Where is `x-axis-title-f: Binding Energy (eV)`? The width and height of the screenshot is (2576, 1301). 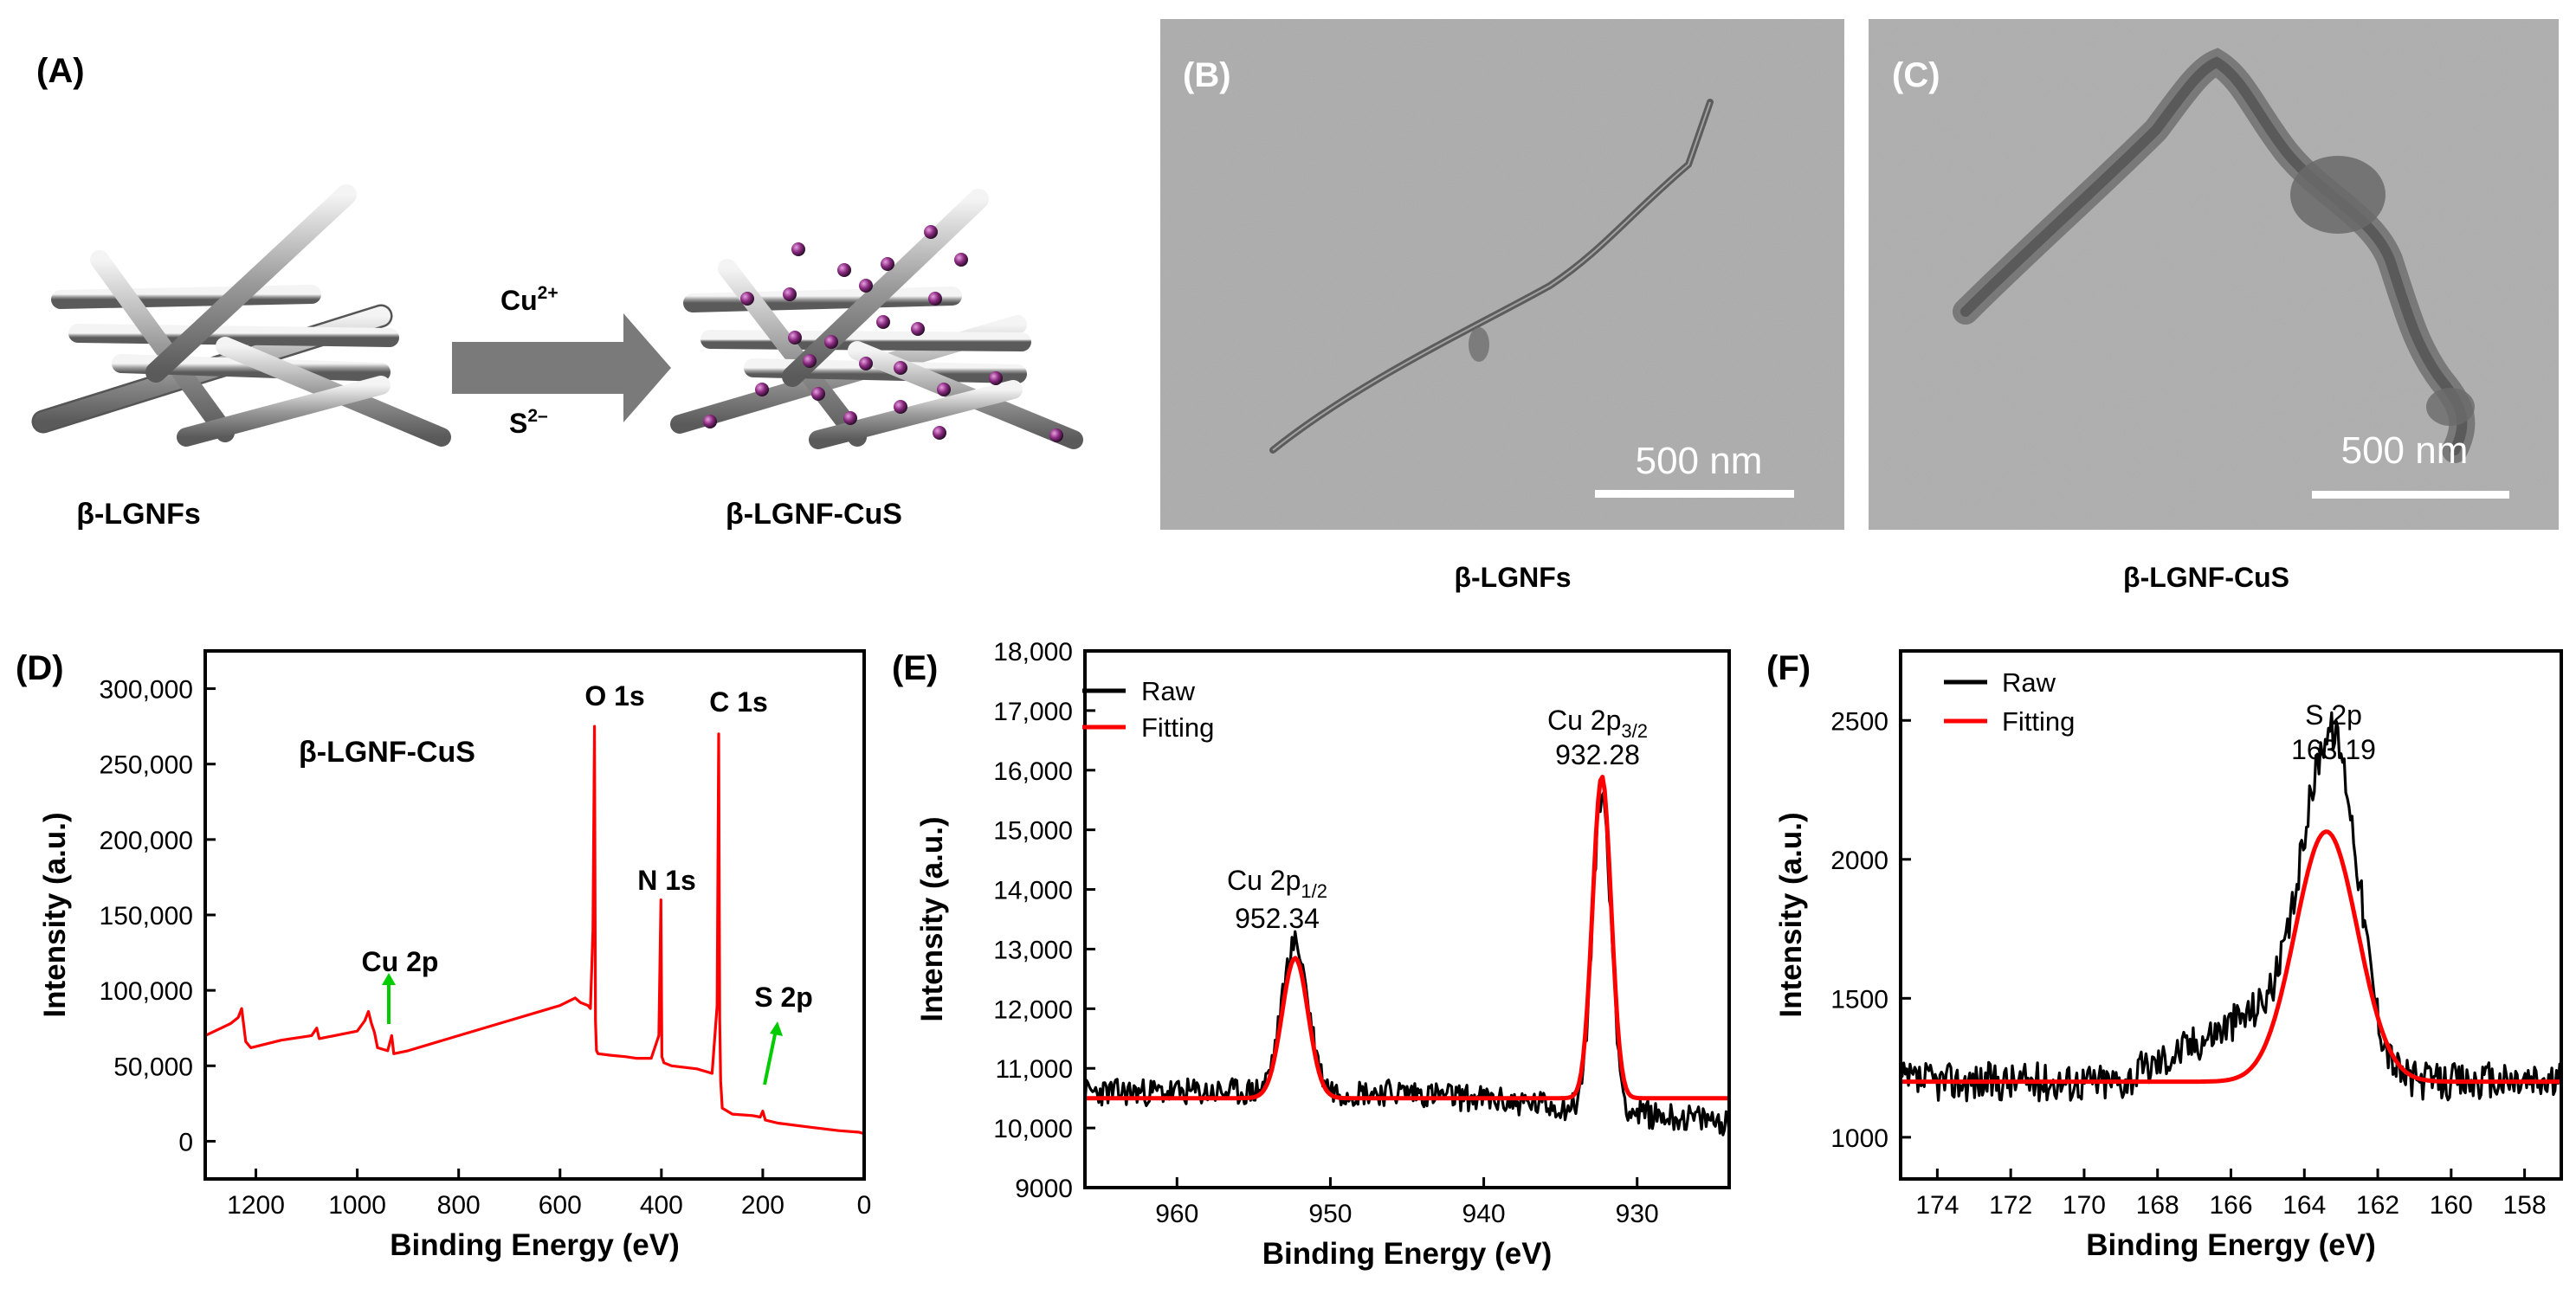
x-axis-title-f: Binding Energy (eV) is located at coordinates (2231, 1245).